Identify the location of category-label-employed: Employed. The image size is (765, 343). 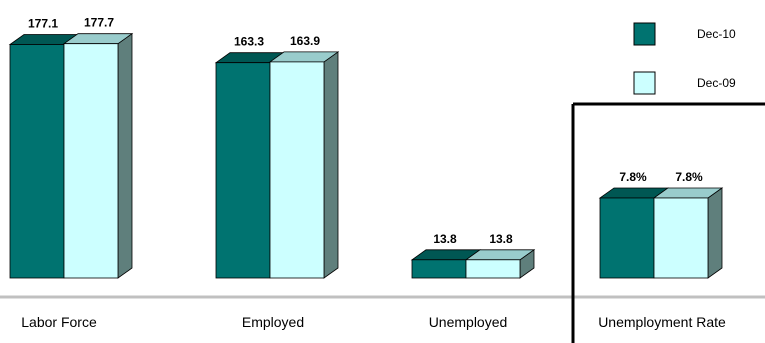
(273, 322).